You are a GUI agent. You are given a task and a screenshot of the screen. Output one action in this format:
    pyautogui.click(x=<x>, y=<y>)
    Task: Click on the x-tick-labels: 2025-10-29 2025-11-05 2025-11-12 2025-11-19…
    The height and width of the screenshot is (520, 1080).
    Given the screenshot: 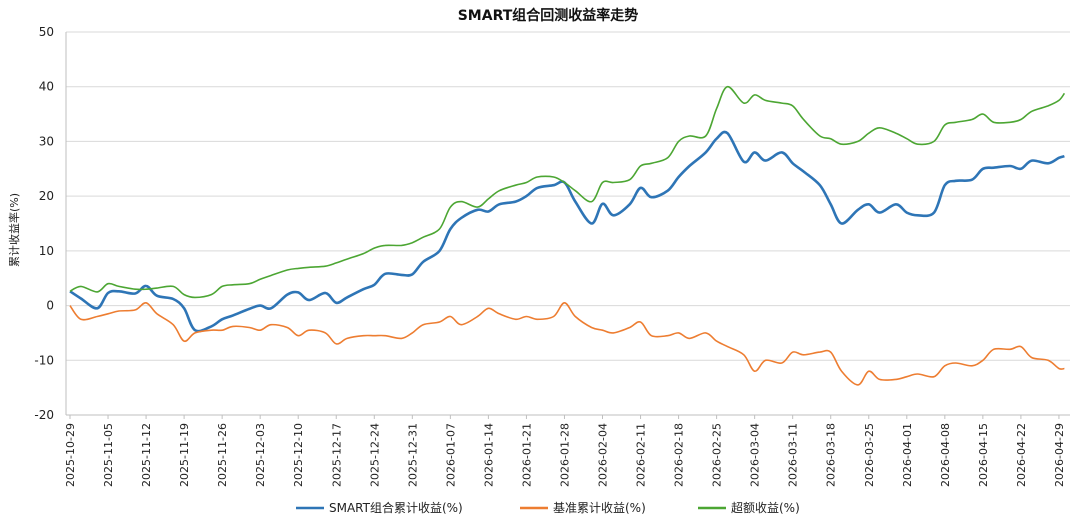 What is the action you would take?
    pyautogui.click(x=565, y=451)
    